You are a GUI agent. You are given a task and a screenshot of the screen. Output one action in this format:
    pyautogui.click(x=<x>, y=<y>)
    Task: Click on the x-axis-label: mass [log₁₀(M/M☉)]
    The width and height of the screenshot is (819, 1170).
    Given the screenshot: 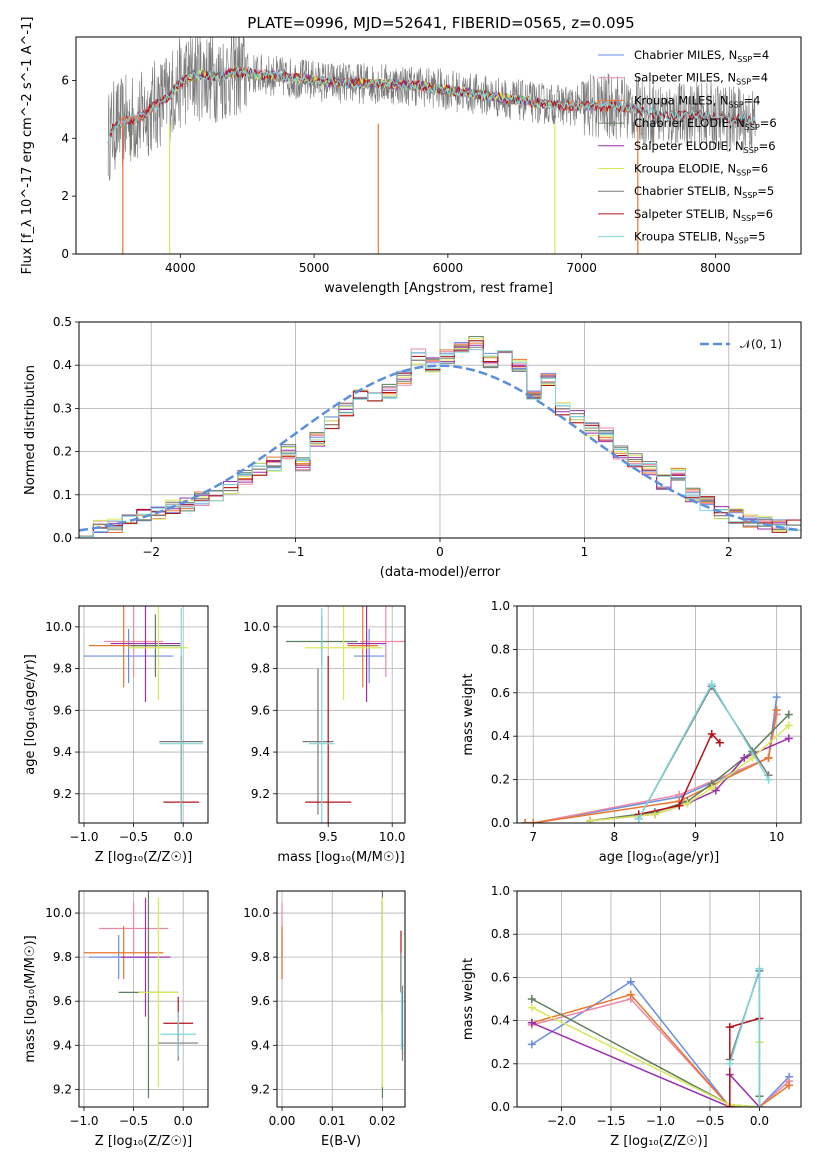 What is the action you would take?
    pyautogui.click(x=340, y=857)
    